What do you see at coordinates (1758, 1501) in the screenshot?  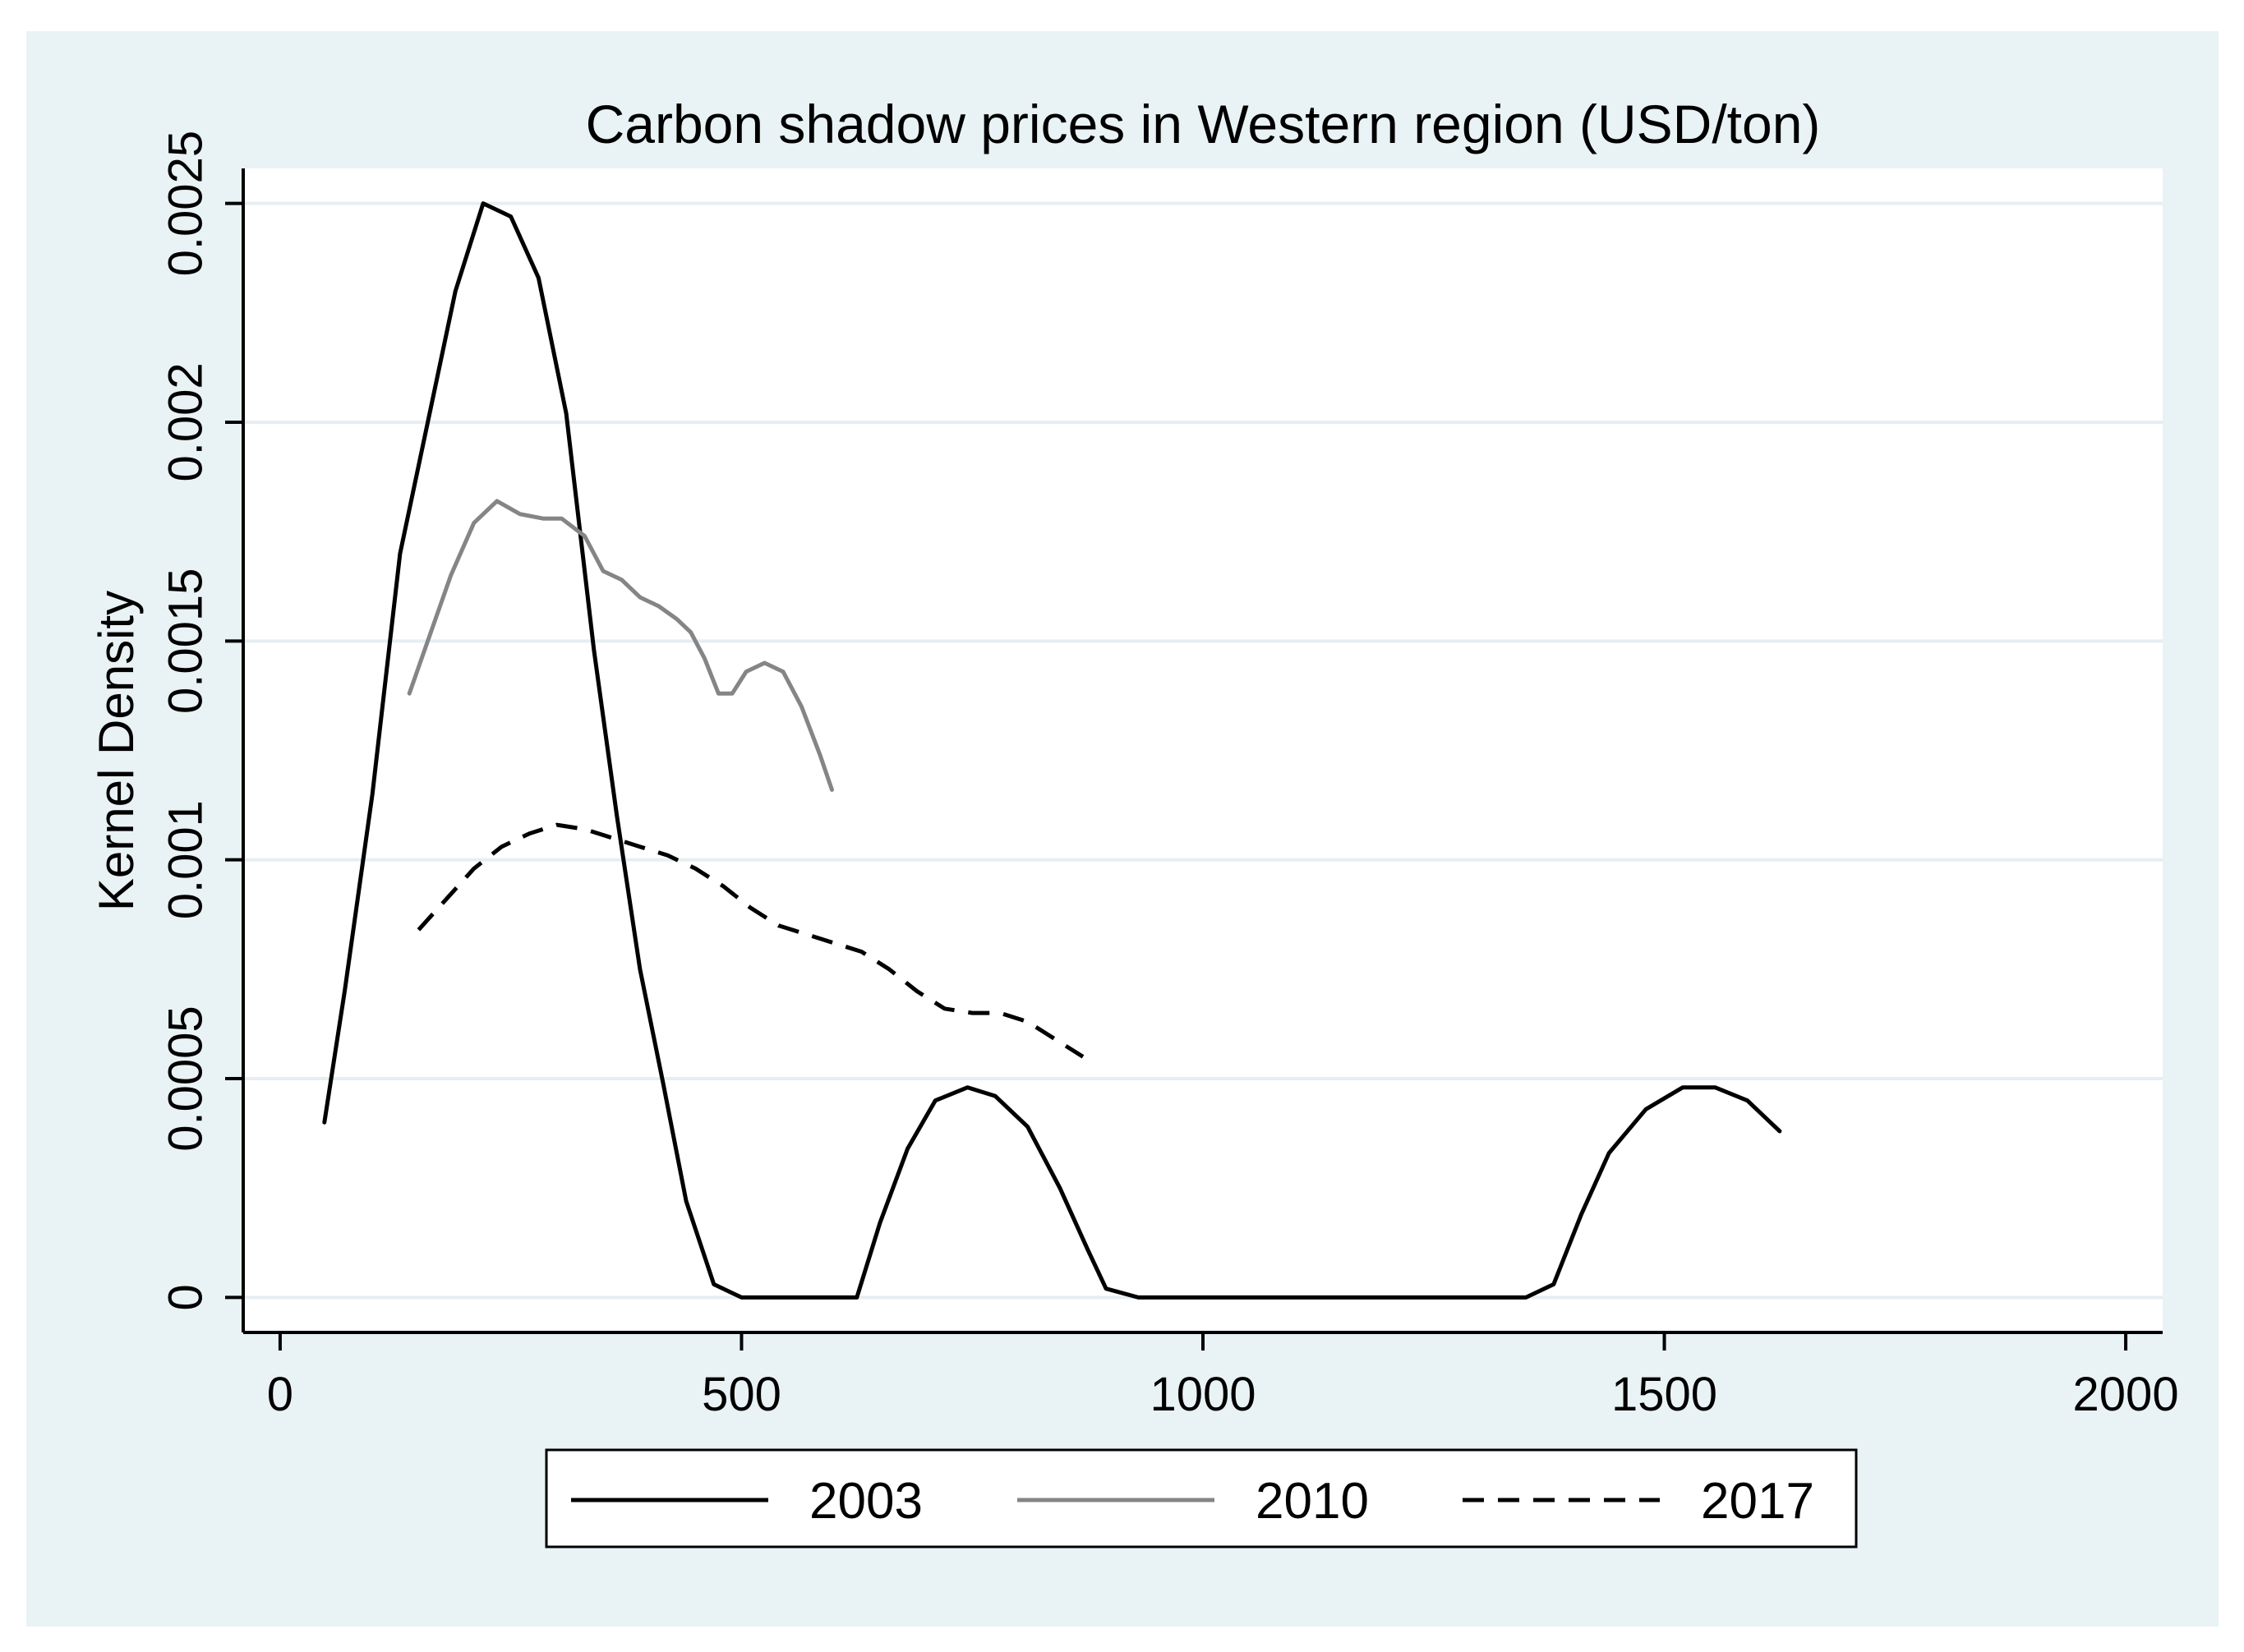 I see `legend-label-2017: 2017` at bounding box center [1758, 1501].